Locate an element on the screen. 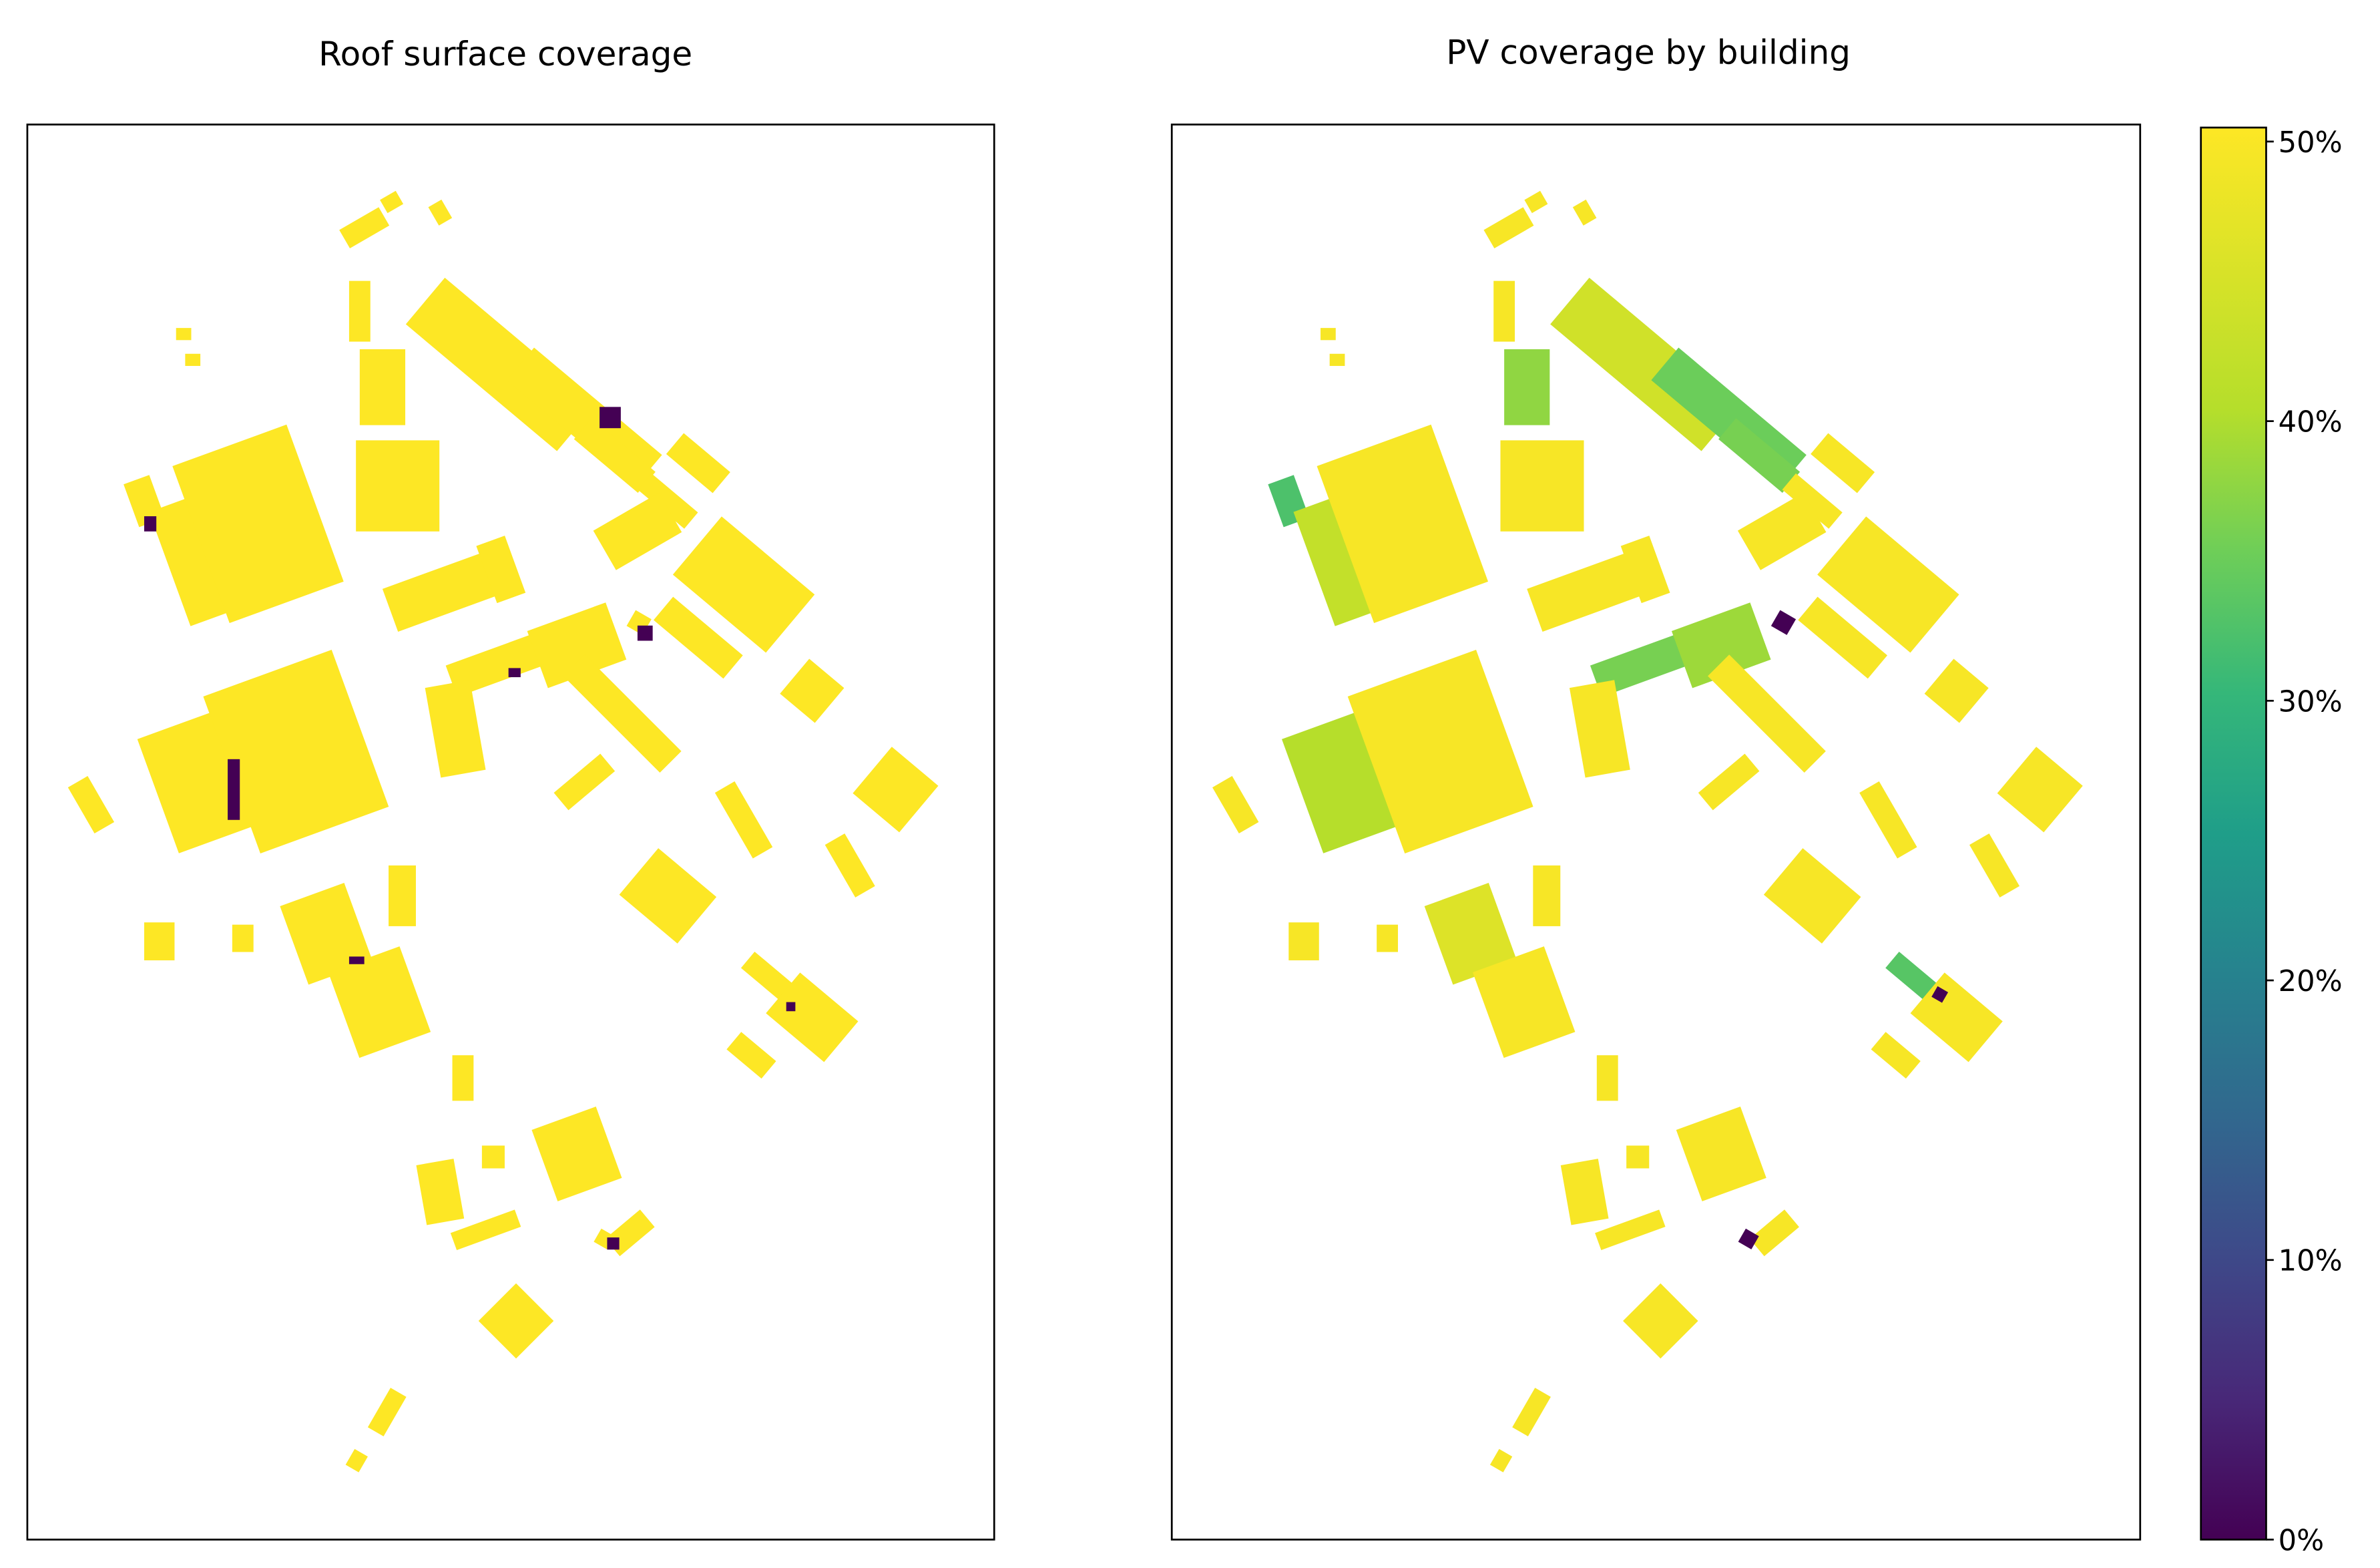 The image size is (2380, 1568). colorbar-tick-label: 50% is located at coordinates (2311, 143).